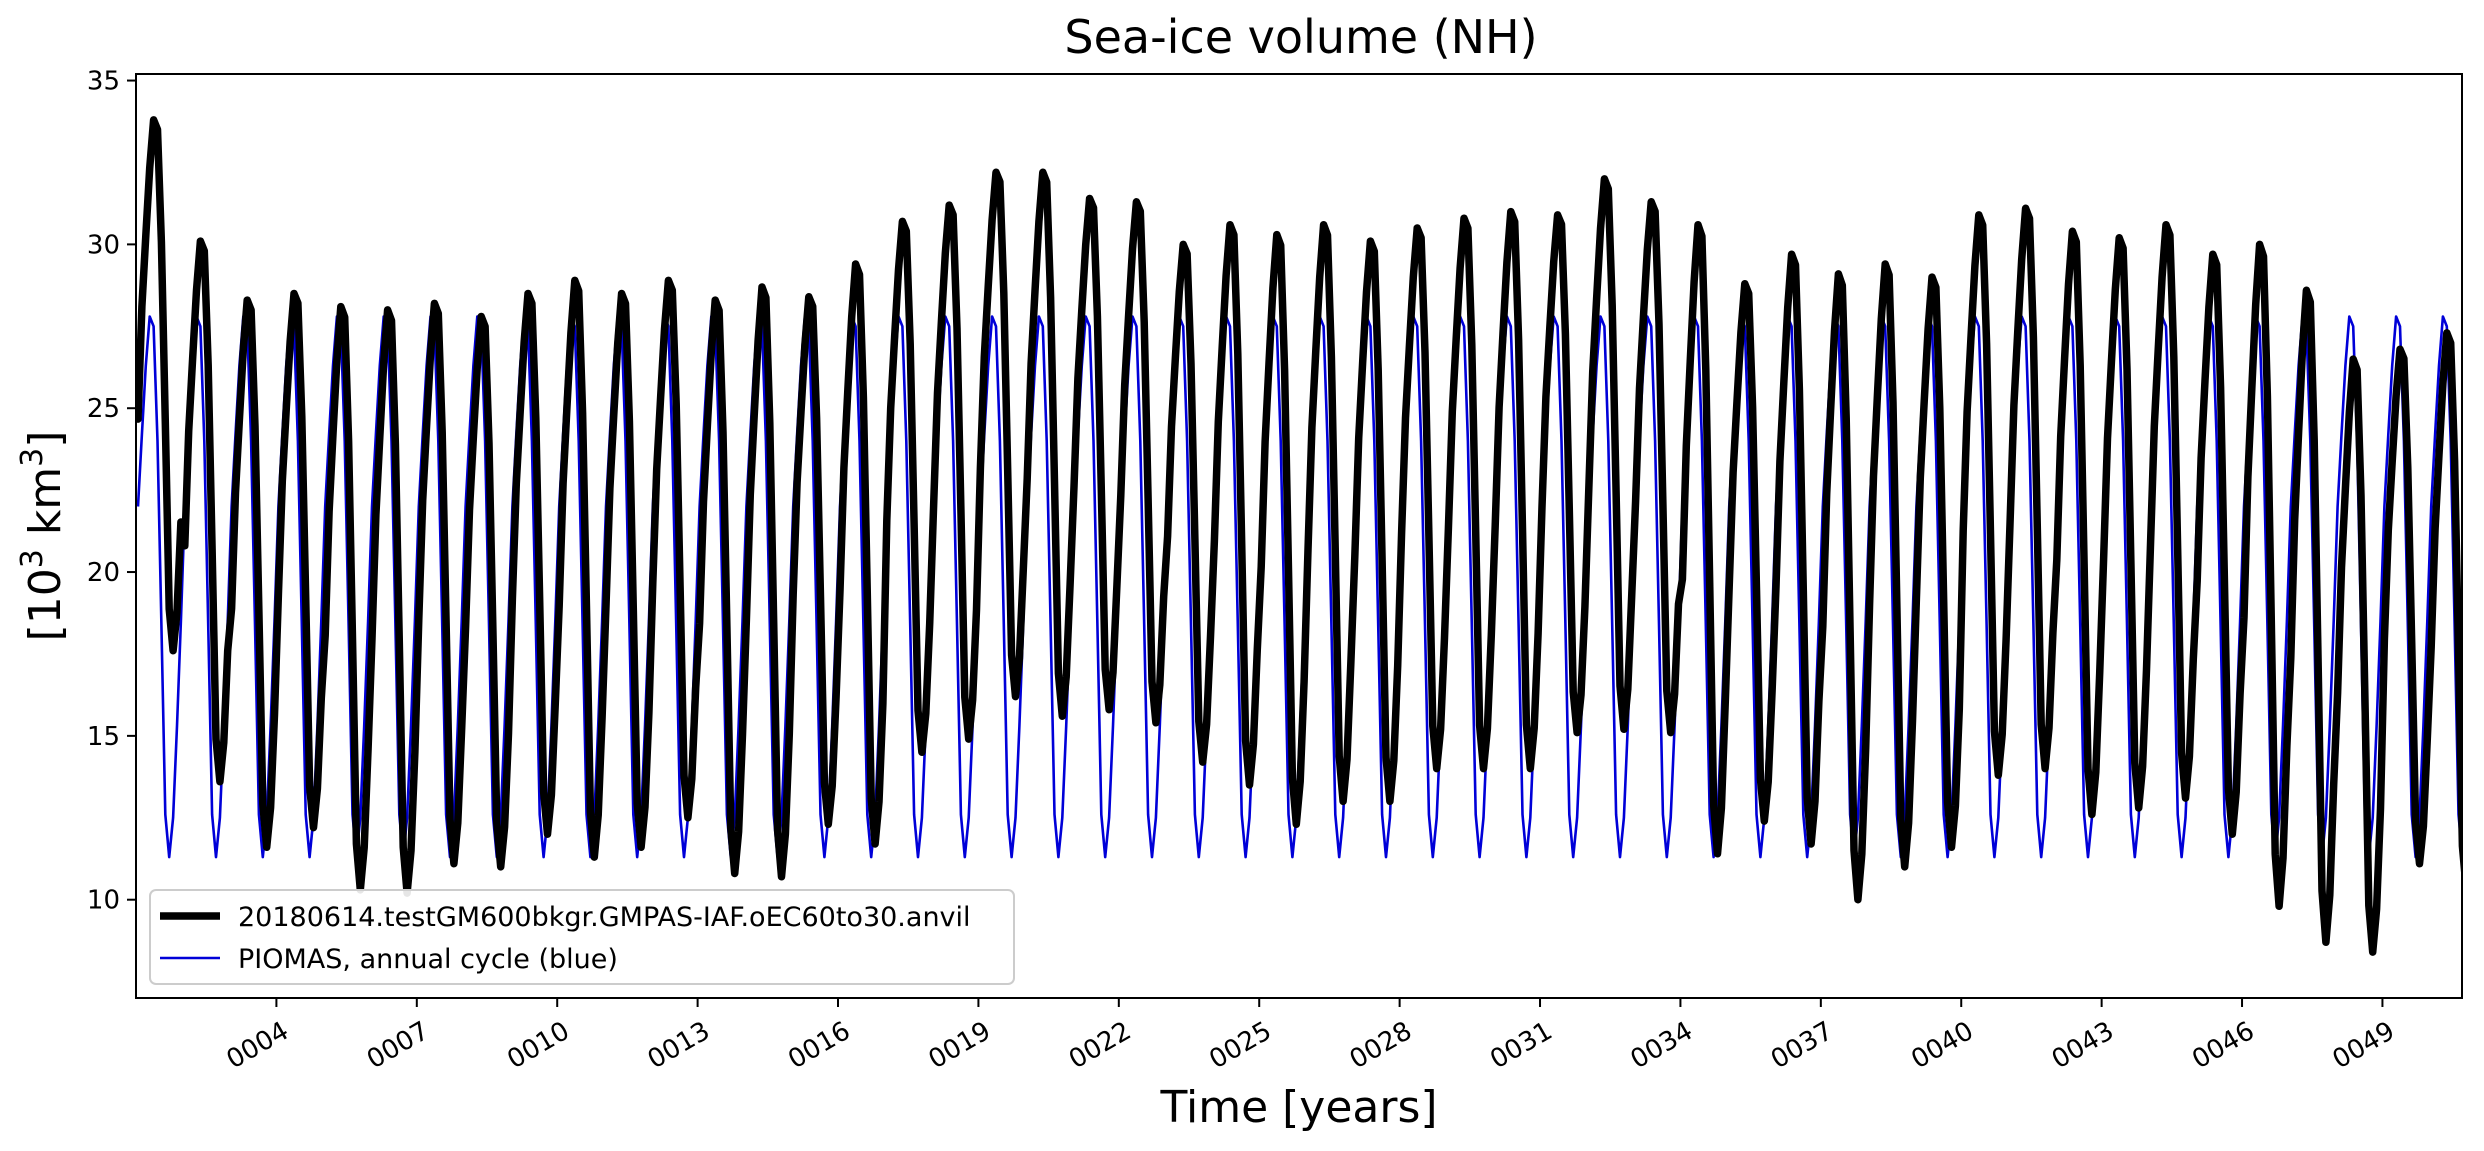 Image resolution: width=2484 pixels, height=1151 pixels. Describe the element at coordinates (103, 573) in the screenshot. I see `y-tick-label: 20` at that location.